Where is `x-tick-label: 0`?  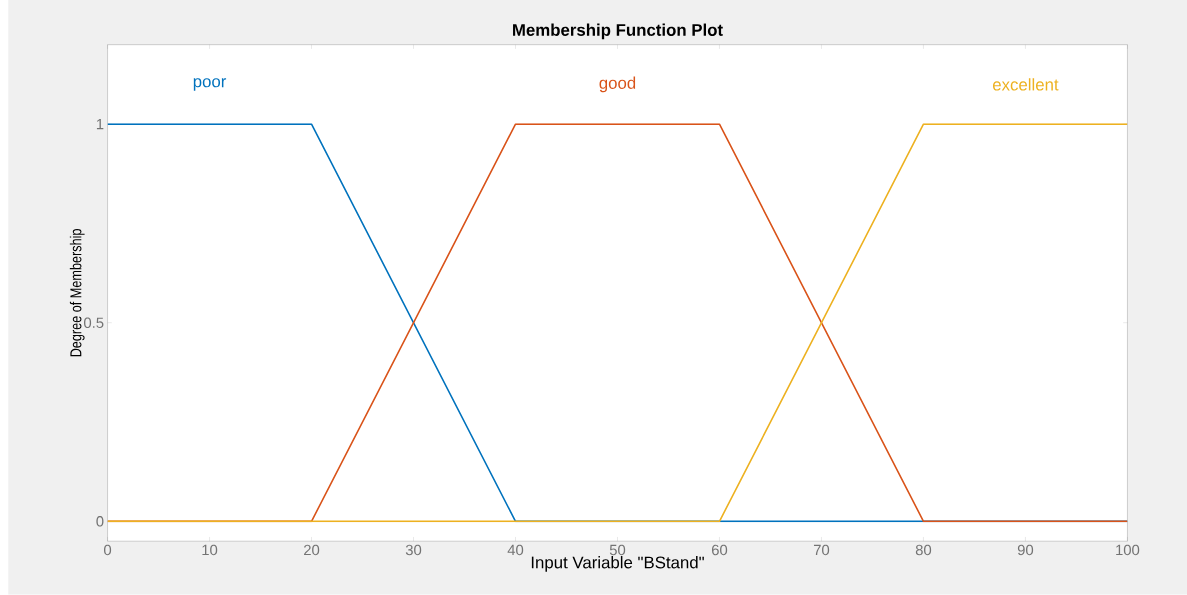 x-tick-label: 0 is located at coordinates (108, 550).